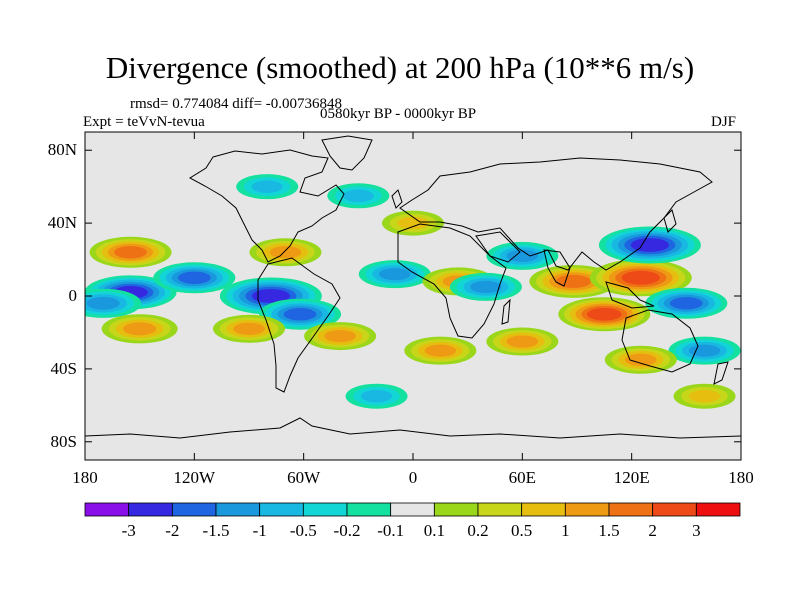 This screenshot has height=600, width=800. Describe the element at coordinates (413, 477) in the screenshot. I see `lon-tick-label: 0` at that location.